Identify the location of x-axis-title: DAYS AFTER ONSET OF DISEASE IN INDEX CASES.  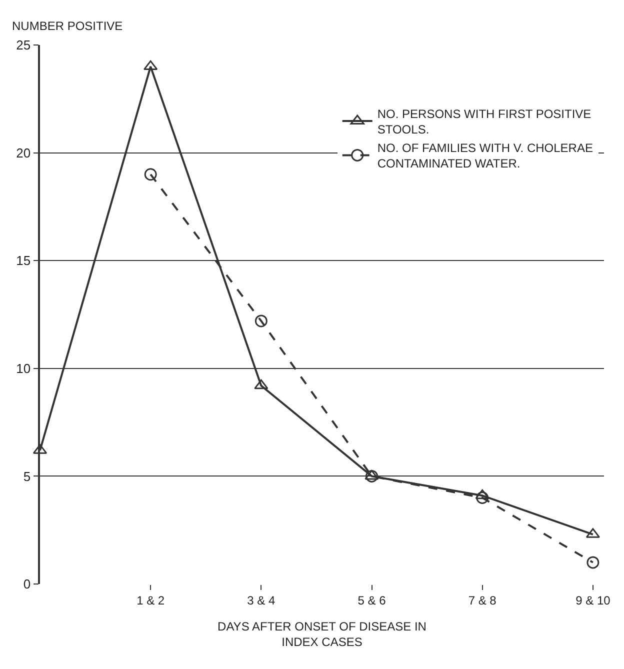
(322, 634).